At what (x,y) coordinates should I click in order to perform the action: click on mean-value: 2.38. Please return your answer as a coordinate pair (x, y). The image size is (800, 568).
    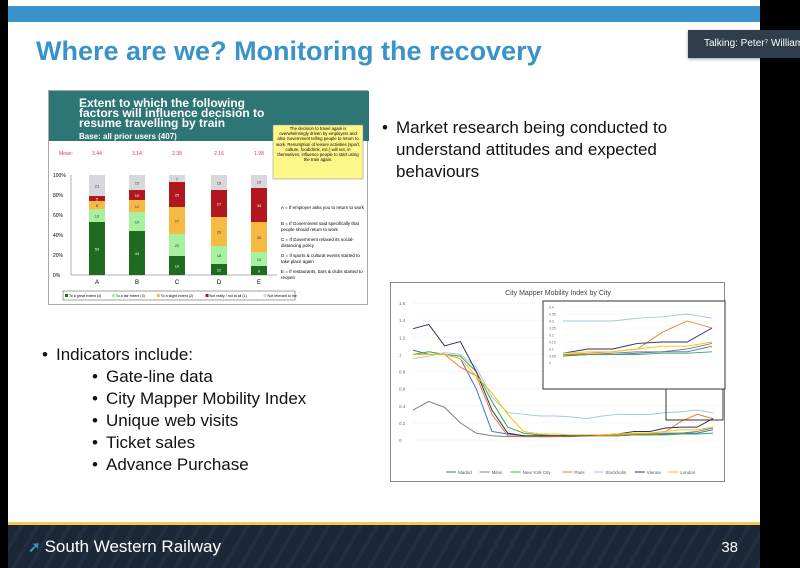
    Looking at the image, I should click on (177, 154).